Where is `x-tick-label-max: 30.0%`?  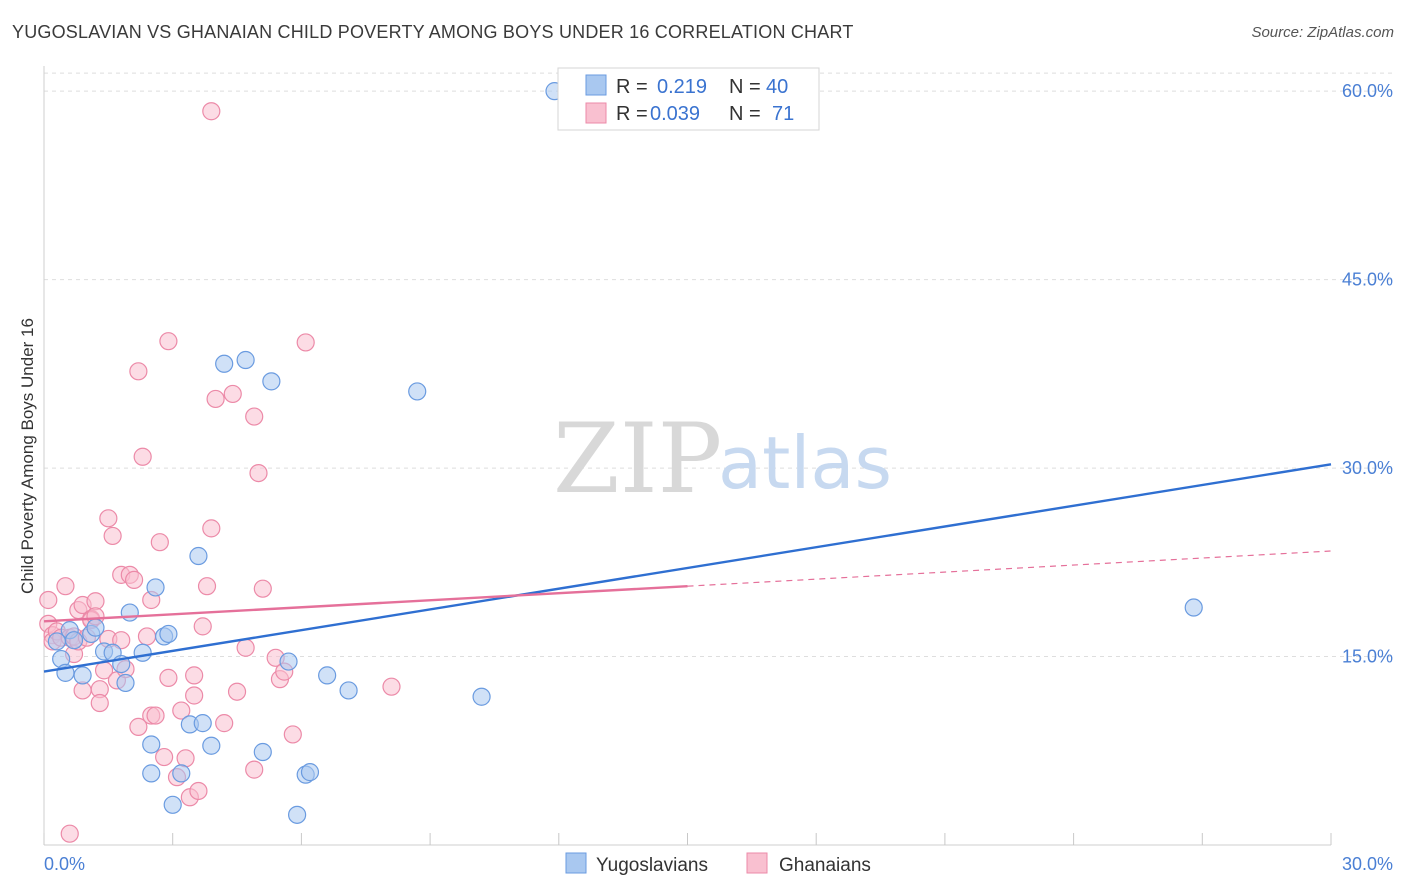
x-tick-label-max: 30.0% is located at coordinates (1367, 864).